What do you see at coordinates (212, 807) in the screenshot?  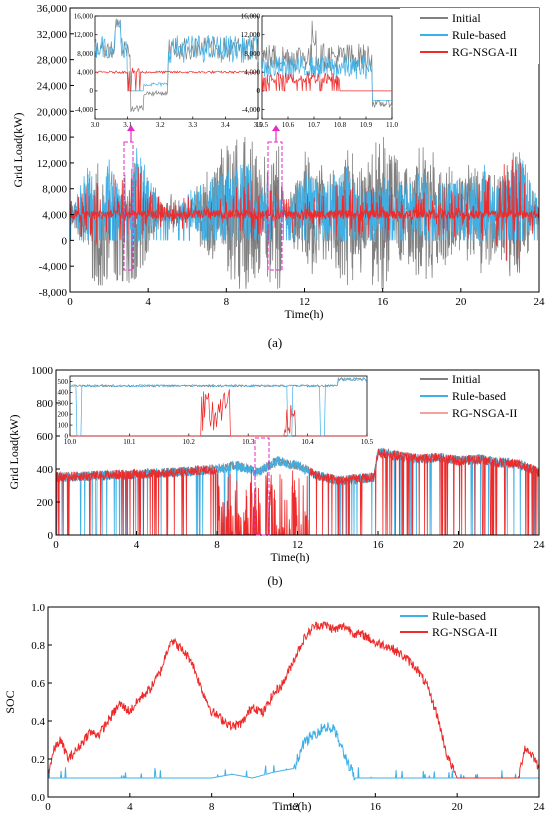 I see `x-tick-label: 8` at bounding box center [212, 807].